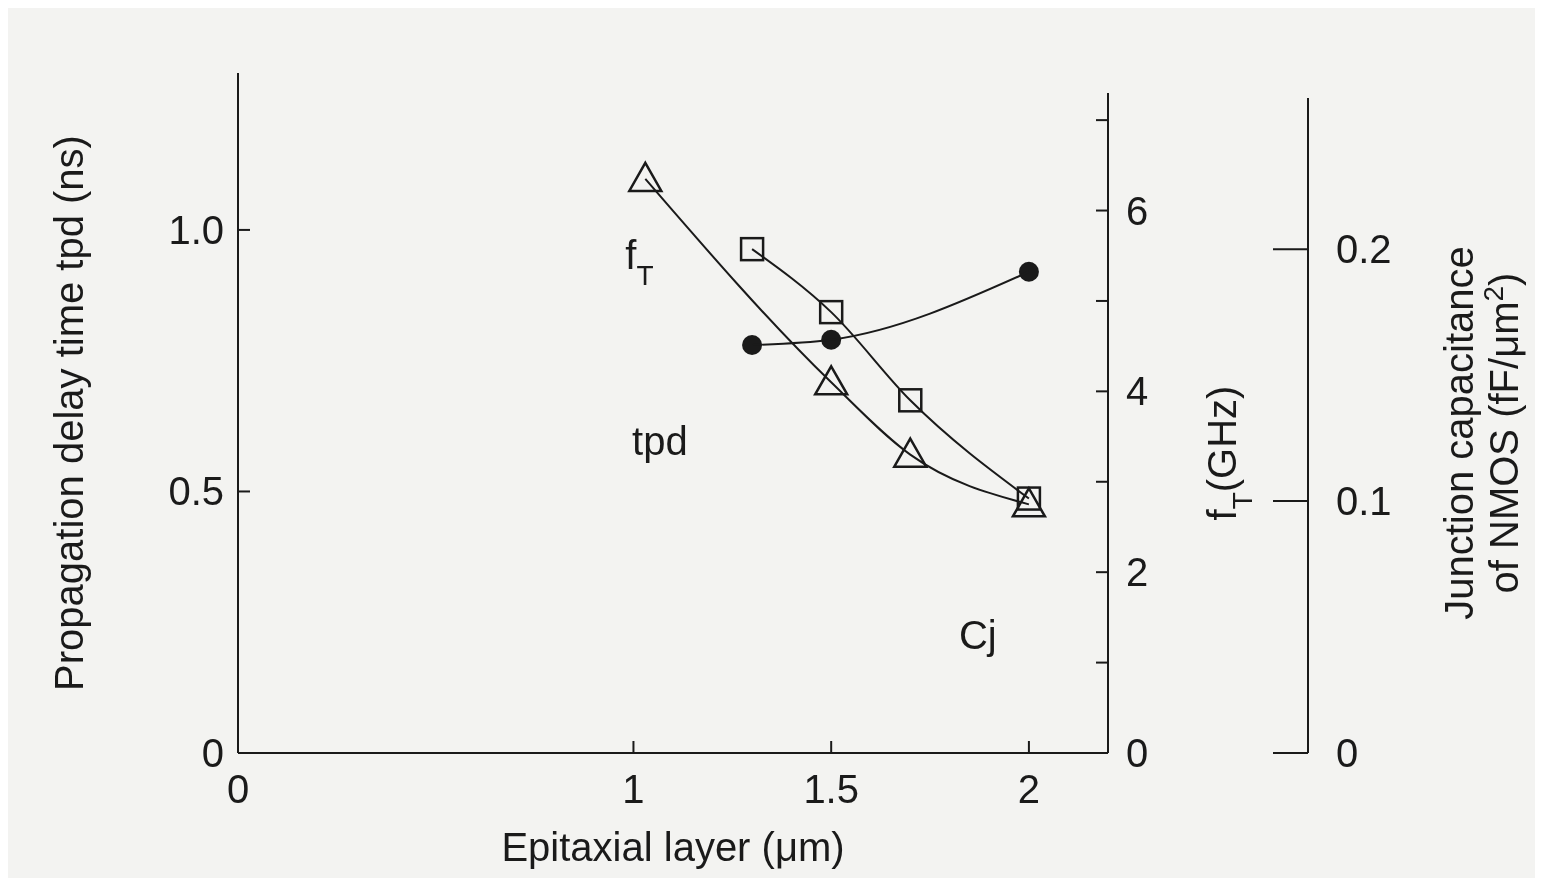 The width and height of the screenshot is (1543, 887). I want to click on x-tick-label: 1, so click(633, 789).